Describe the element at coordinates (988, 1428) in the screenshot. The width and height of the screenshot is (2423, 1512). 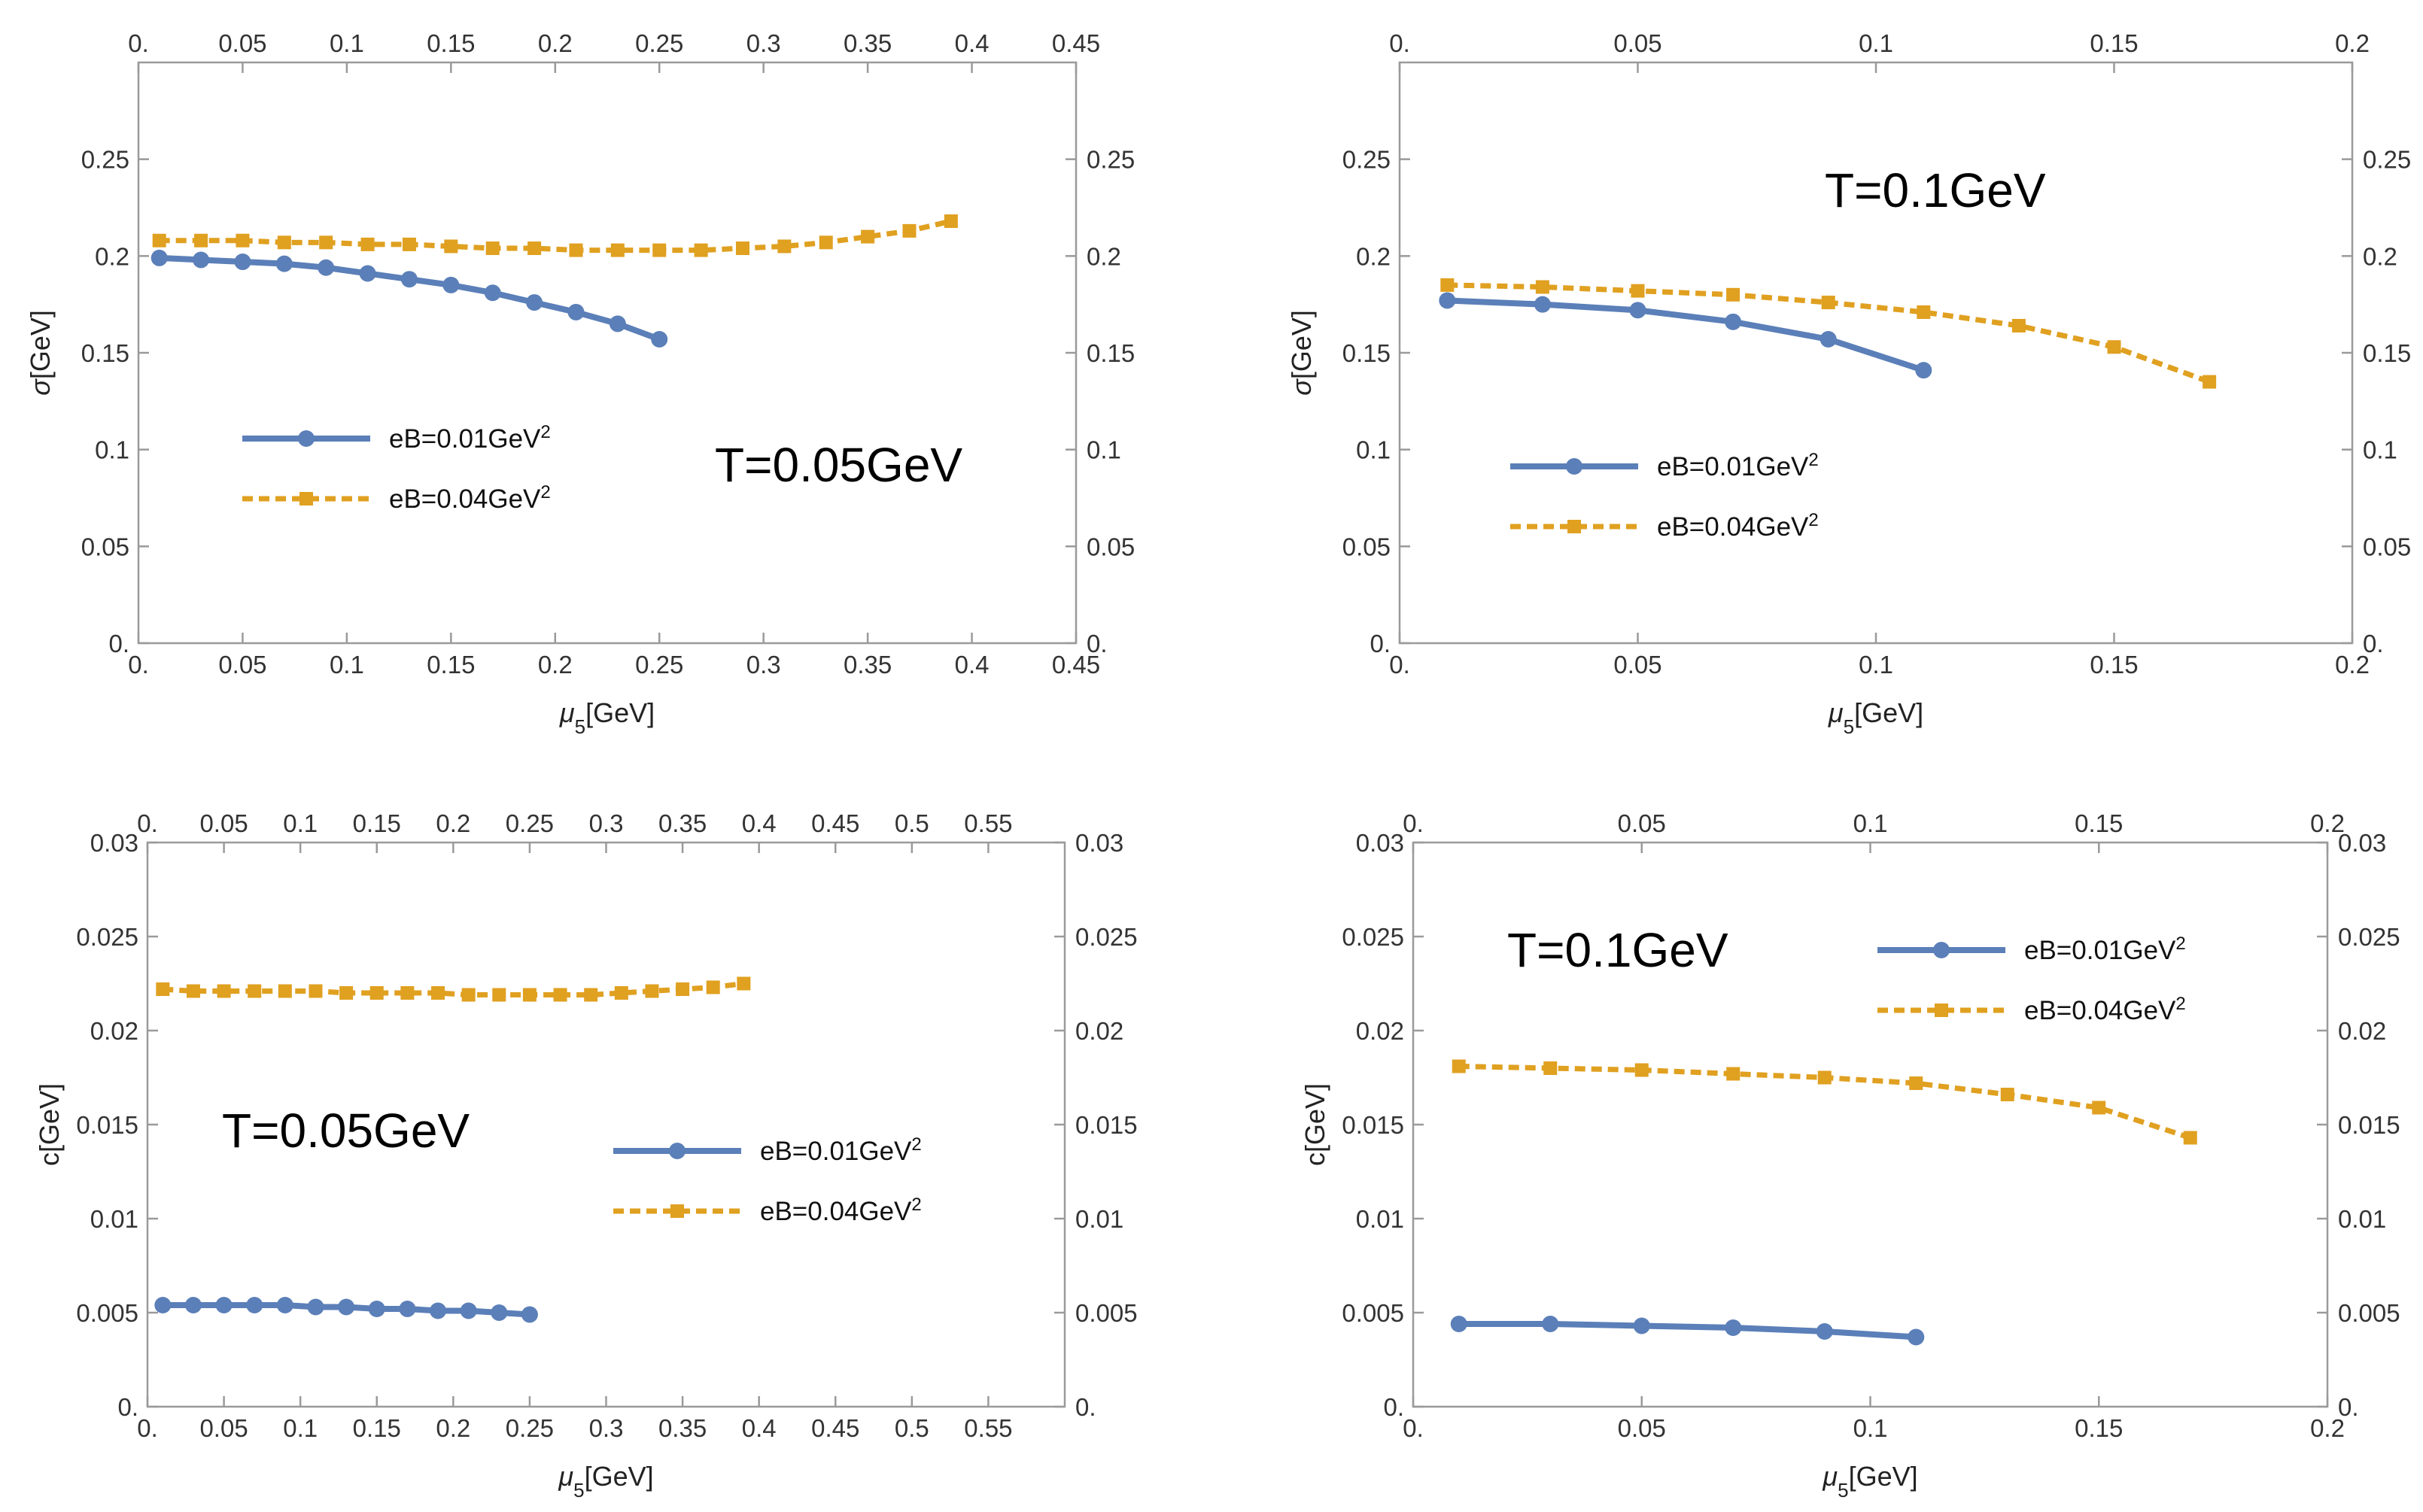
I see `x-tick-label-bottom: 0.55` at that location.